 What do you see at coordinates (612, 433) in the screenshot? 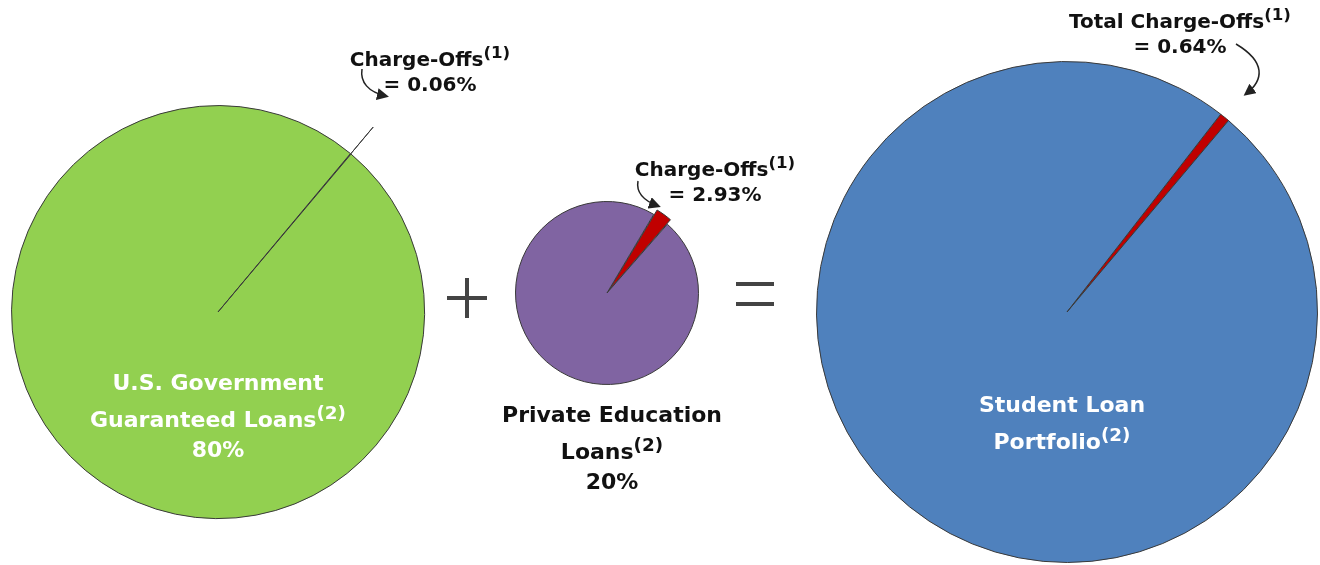
I see `text: Private Education Loans$^{(2)}$` at bounding box center [612, 433].